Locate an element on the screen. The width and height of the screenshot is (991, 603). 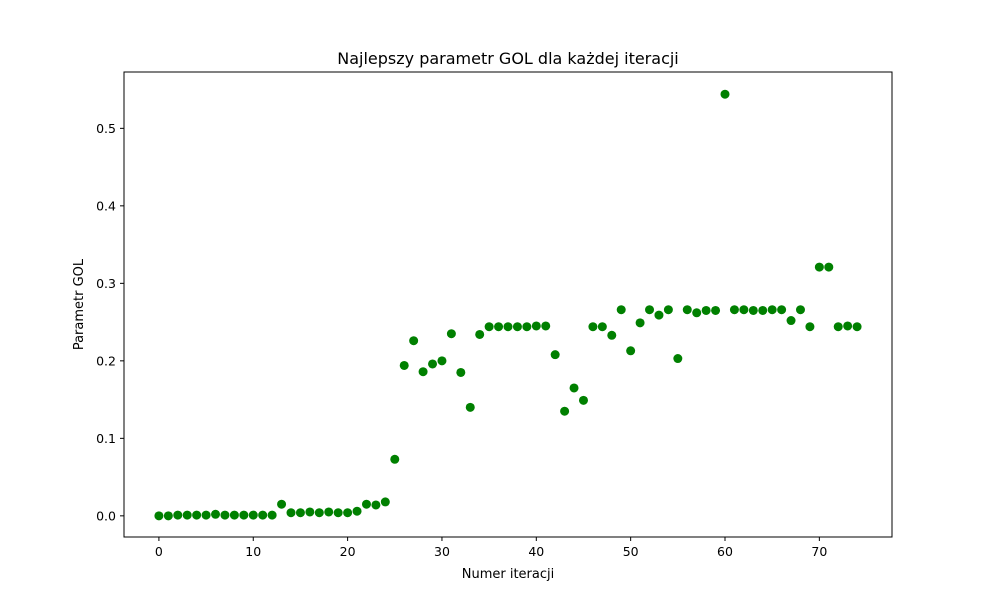
x-tick-label: 40 is located at coordinates (536, 551).